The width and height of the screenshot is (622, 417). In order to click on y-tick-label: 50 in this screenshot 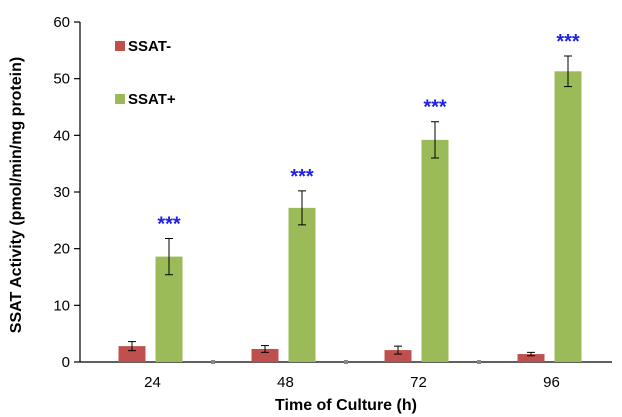, I will do `click(61, 79)`.